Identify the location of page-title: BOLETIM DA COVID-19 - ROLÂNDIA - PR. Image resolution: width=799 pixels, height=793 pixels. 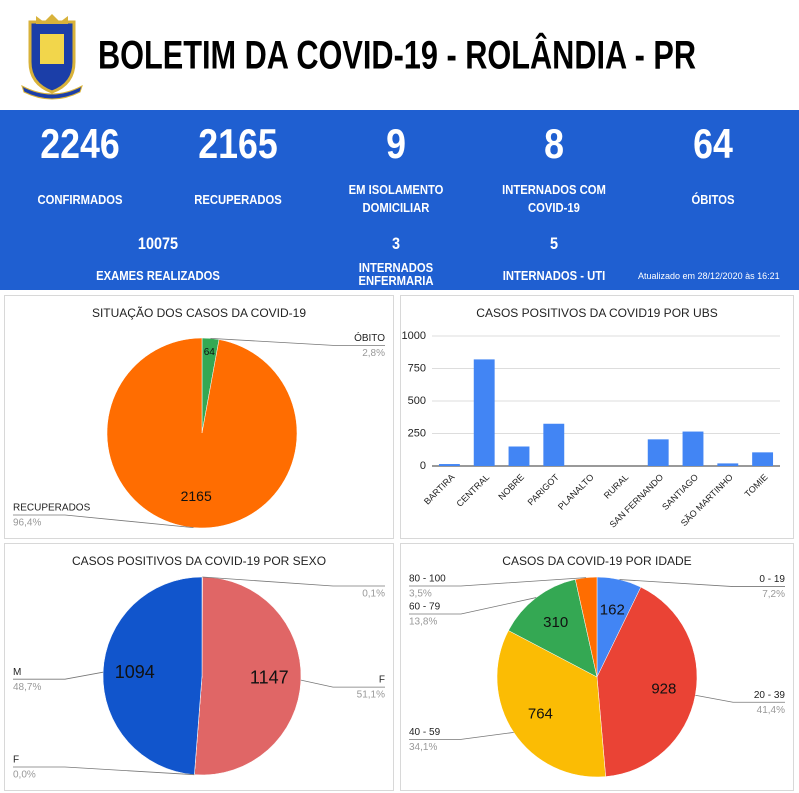
(397, 55).